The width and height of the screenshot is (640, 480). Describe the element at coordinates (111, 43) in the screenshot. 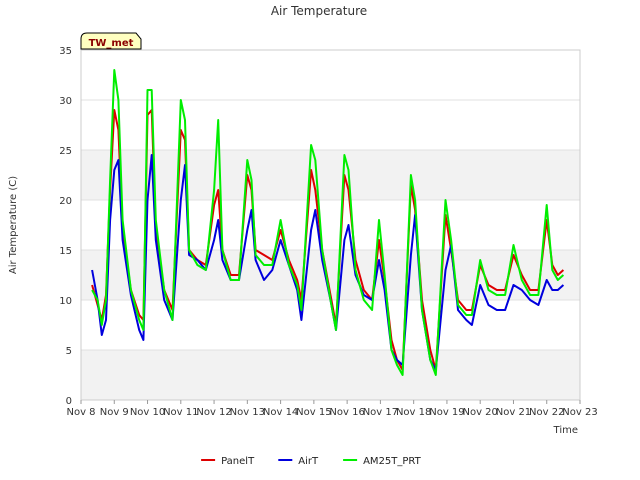

I see `site-label: TW_met` at that location.